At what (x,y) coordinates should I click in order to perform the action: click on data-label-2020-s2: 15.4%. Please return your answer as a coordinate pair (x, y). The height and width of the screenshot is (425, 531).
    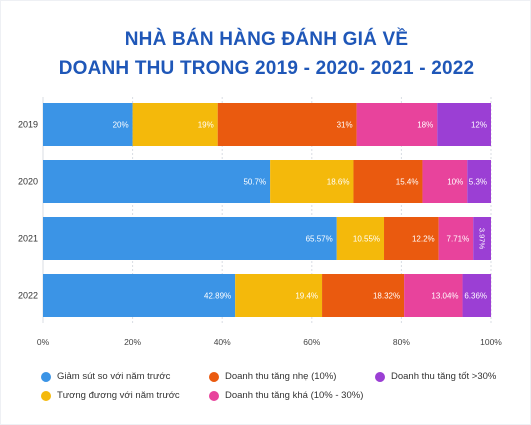
    Looking at the image, I should click on (407, 182).